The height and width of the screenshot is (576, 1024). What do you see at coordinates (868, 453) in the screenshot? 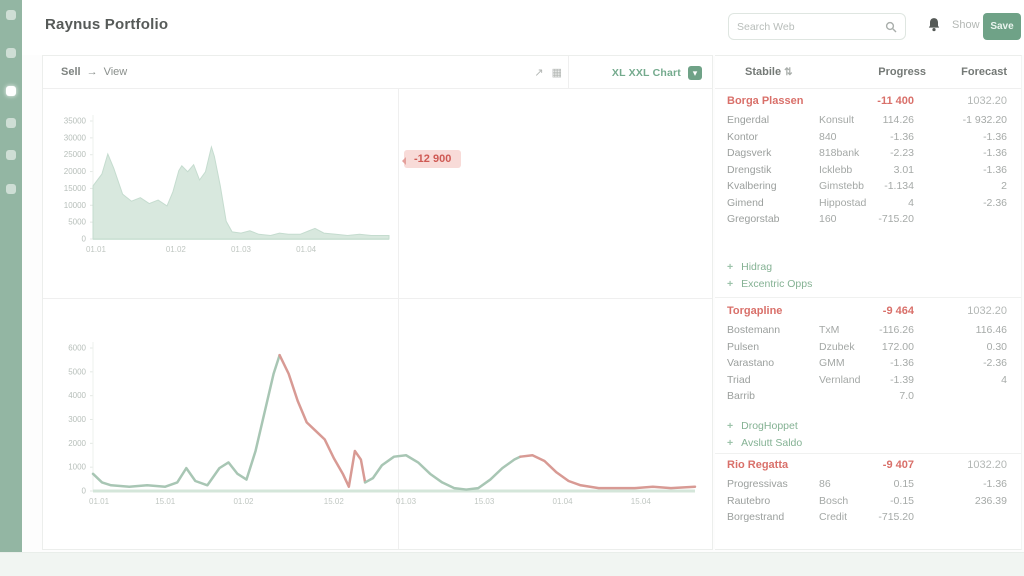
I see `section-divider` at bounding box center [868, 453].